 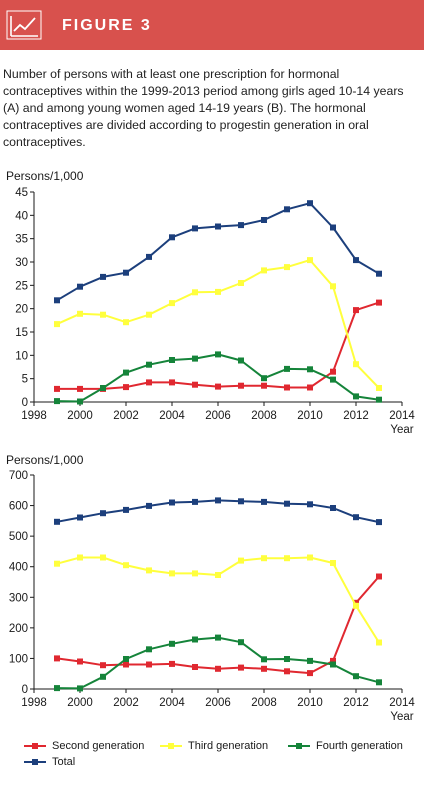 What do you see at coordinates (21, 286) in the screenshot?
I see `chart-a-y-tick-label: 25` at bounding box center [21, 286].